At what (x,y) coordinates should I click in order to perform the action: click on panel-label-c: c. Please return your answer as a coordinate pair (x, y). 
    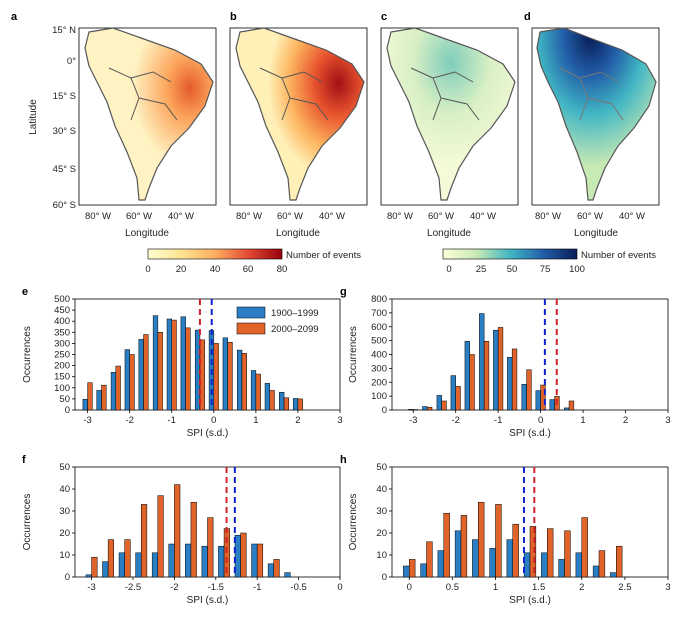
    Looking at the image, I should click on (384, 17).